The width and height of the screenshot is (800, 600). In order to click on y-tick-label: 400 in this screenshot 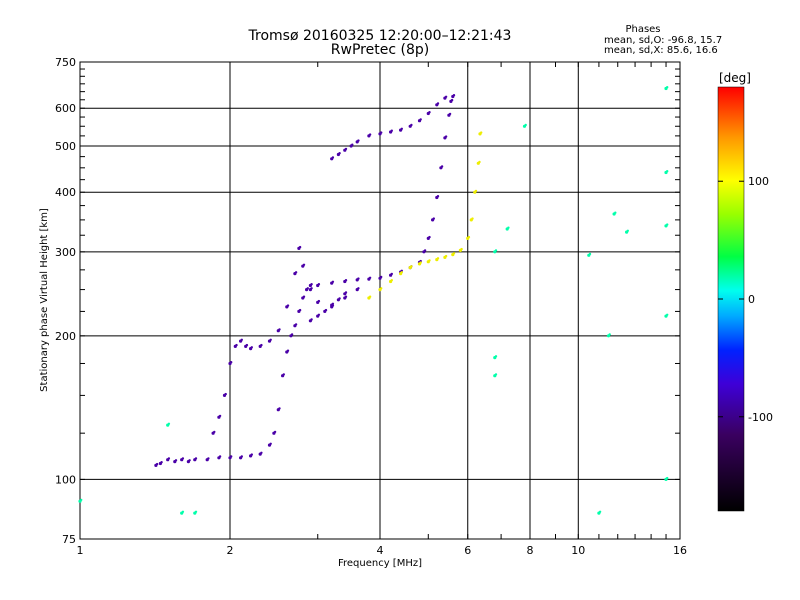, I will do `click(65, 192)`.